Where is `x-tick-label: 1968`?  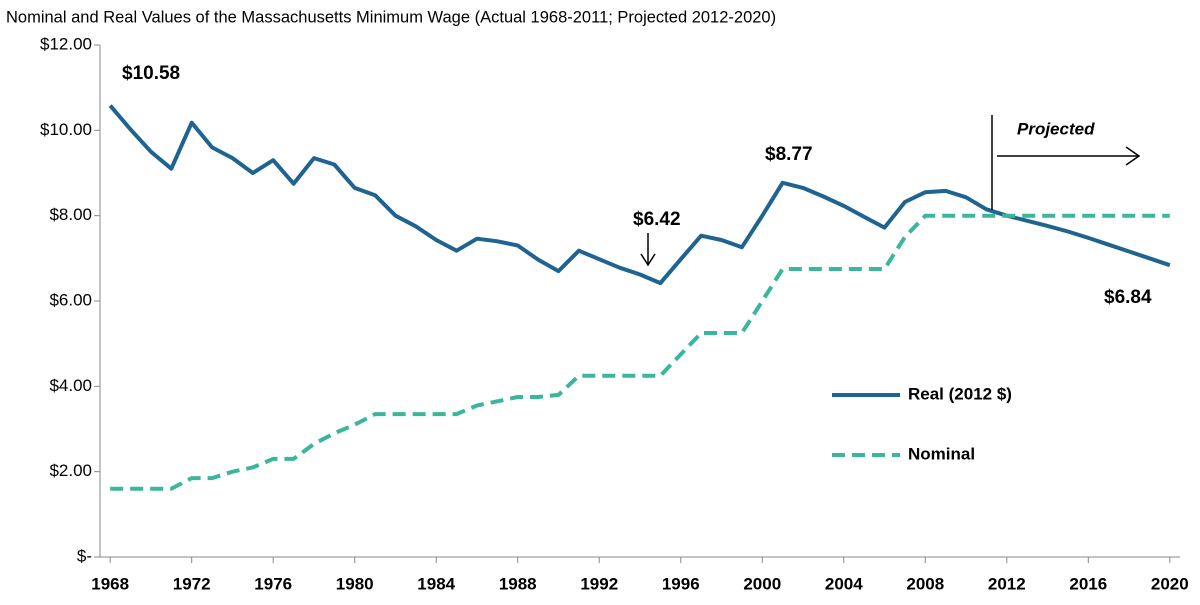
x-tick-label: 1968 is located at coordinates (110, 583).